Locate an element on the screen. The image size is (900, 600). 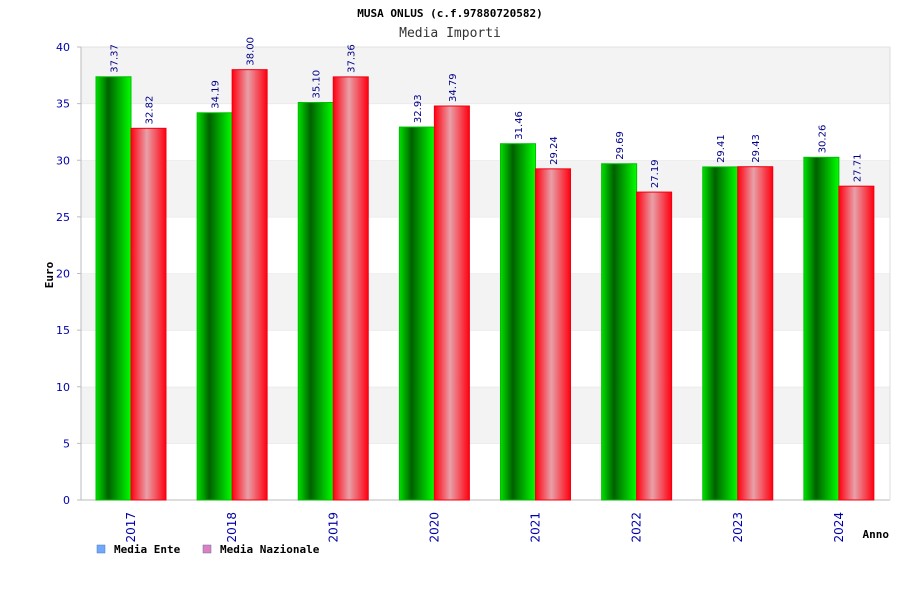
data-label: 29.43 is located at coordinates (756, 148).